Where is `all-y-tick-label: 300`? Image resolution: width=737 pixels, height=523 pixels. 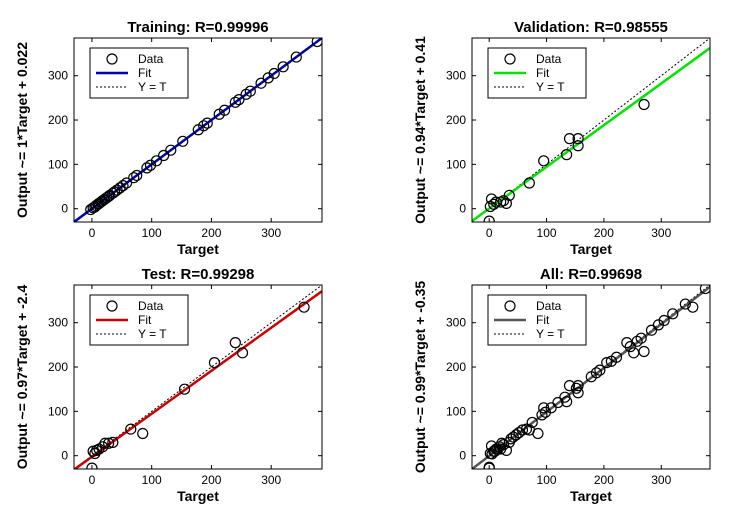 all-y-tick-label: 300 is located at coordinates (456, 323).